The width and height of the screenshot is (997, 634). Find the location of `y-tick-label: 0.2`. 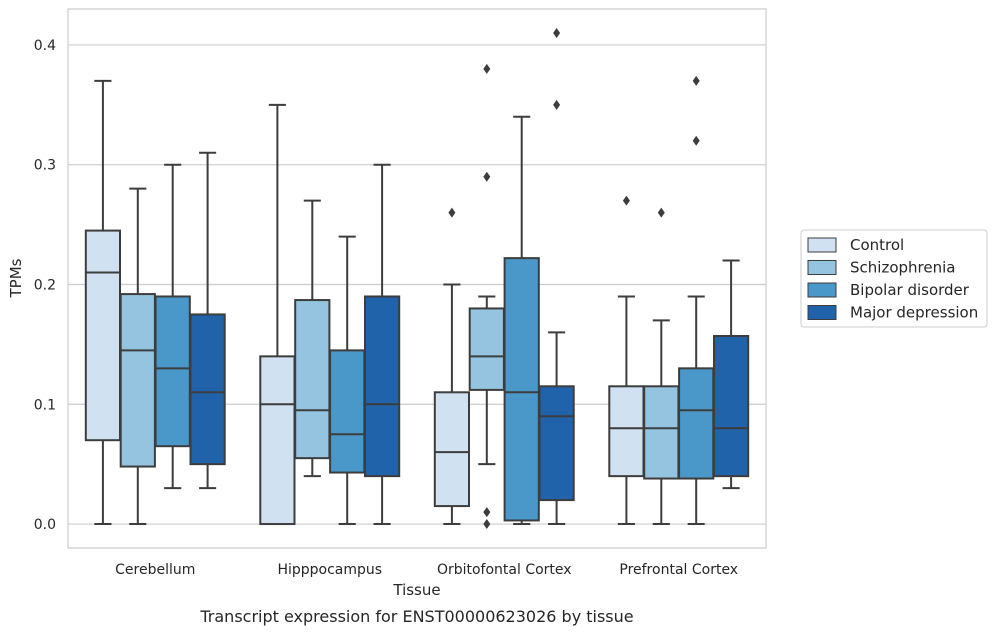

y-tick-label: 0.2 is located at coordinates (45, 285).